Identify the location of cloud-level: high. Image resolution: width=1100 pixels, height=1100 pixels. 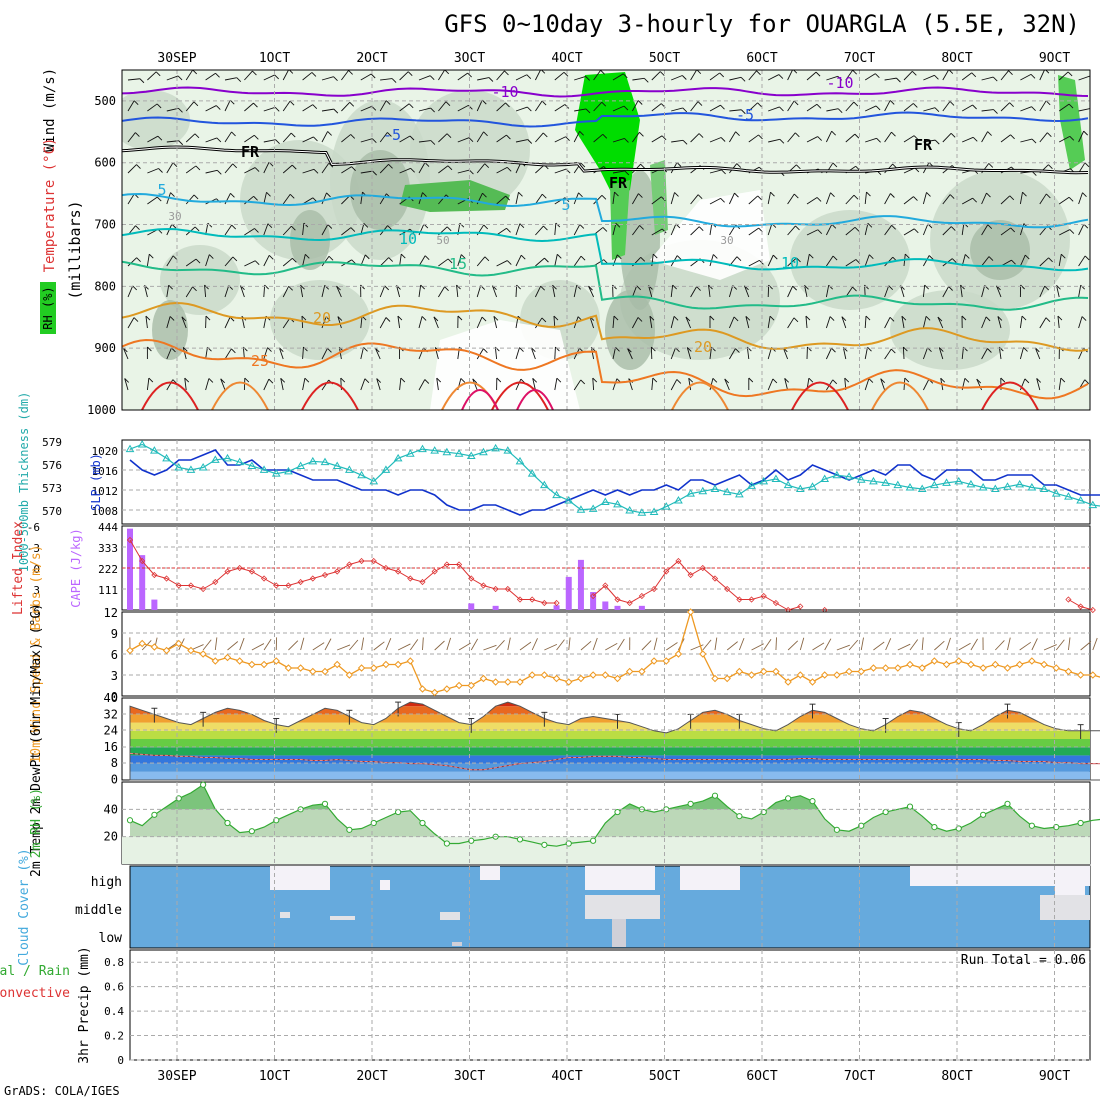
(106, 882).